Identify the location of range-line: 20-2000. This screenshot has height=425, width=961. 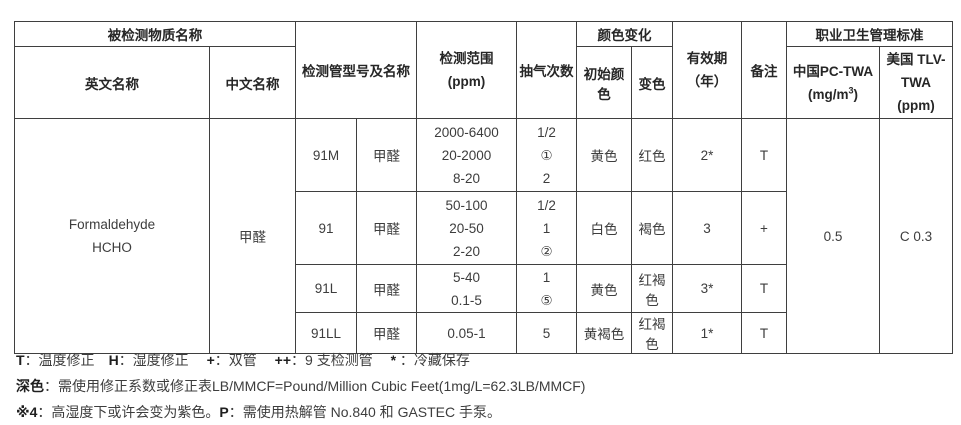
(466, 155).